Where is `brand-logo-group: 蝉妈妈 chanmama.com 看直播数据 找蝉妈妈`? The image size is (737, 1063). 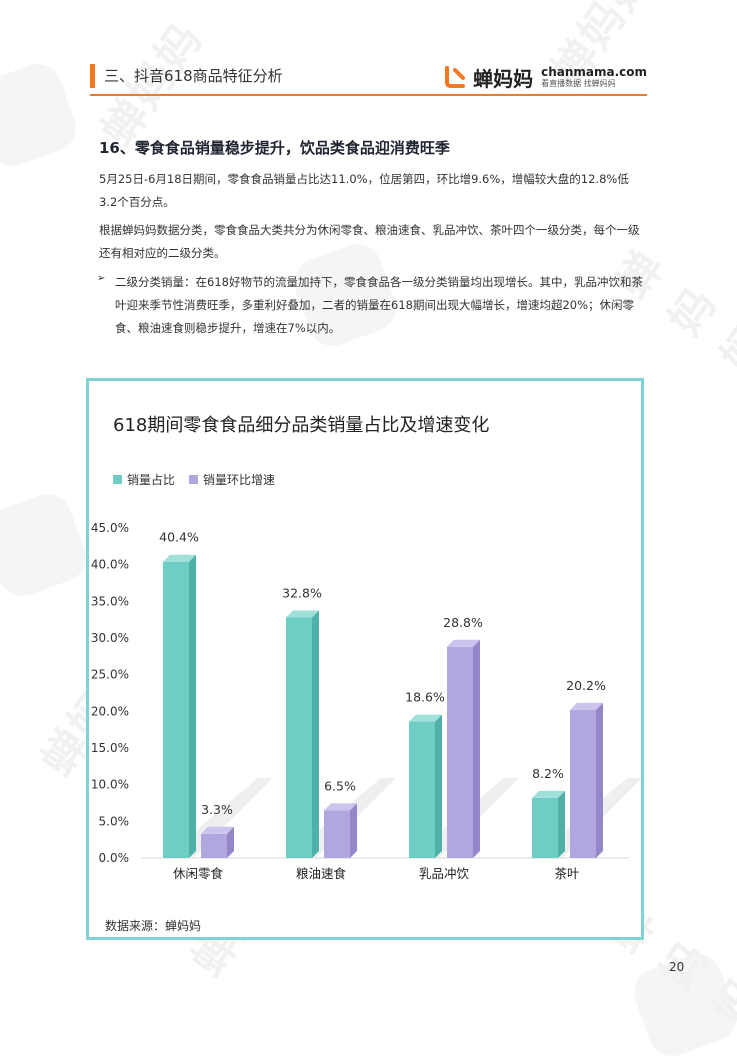 brand-logo-group: 蝉妈妈 chanmama.com 看直播数据 找蝉妈妈 is located at coordinates (545, 77).